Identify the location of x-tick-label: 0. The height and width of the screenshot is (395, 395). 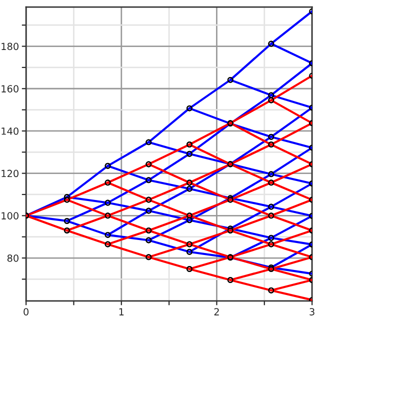
(26, 312).